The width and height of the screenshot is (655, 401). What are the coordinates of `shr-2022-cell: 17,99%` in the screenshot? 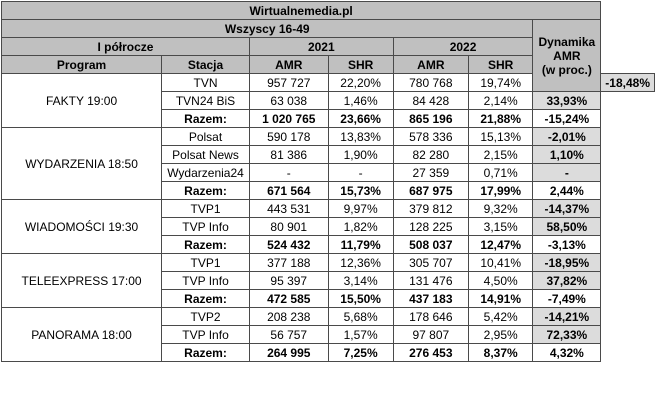 It's located at (500, 190).